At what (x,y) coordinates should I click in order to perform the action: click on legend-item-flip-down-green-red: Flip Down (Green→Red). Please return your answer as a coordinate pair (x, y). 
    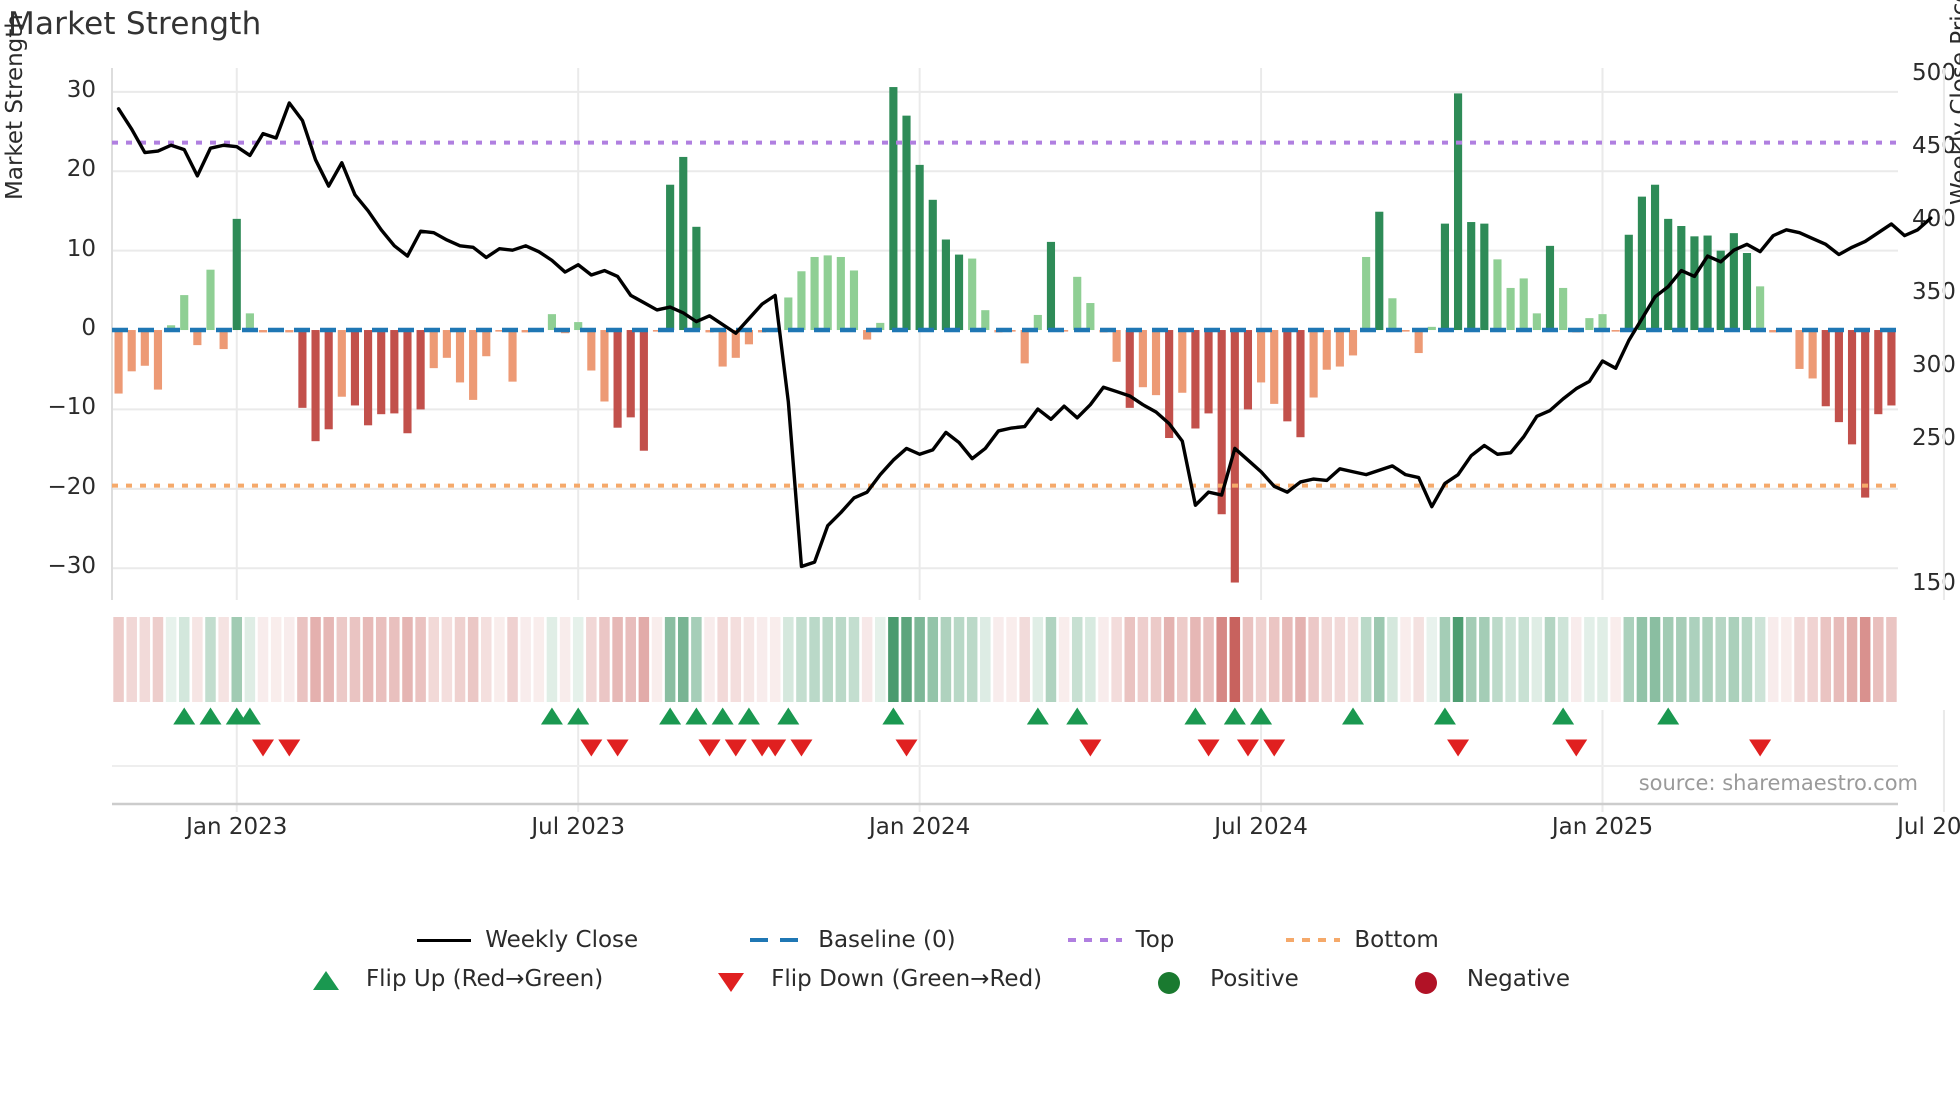
    Looking at the image, I should click on (870, 979).